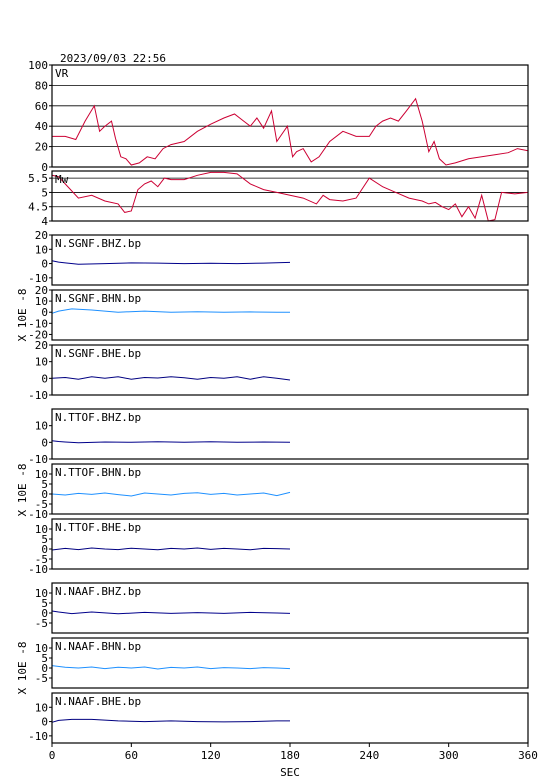 The width and height of the screenshot is (554, 781). I want to click on panel-label: N.TTOF.BHE.bp, so click(98, 527).